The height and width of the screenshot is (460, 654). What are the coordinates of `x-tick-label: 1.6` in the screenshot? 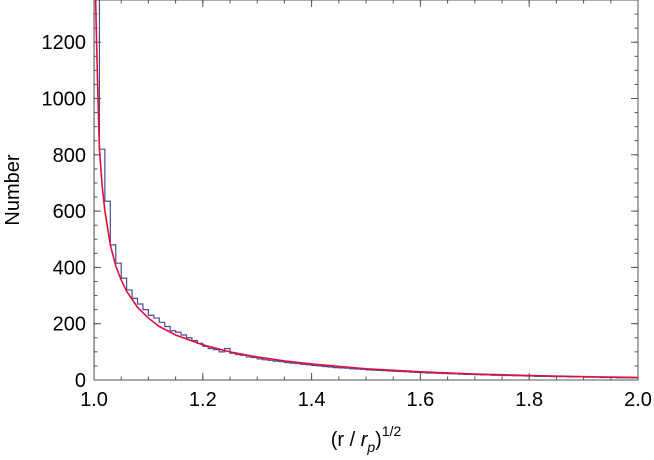 It's located at (420, 400).